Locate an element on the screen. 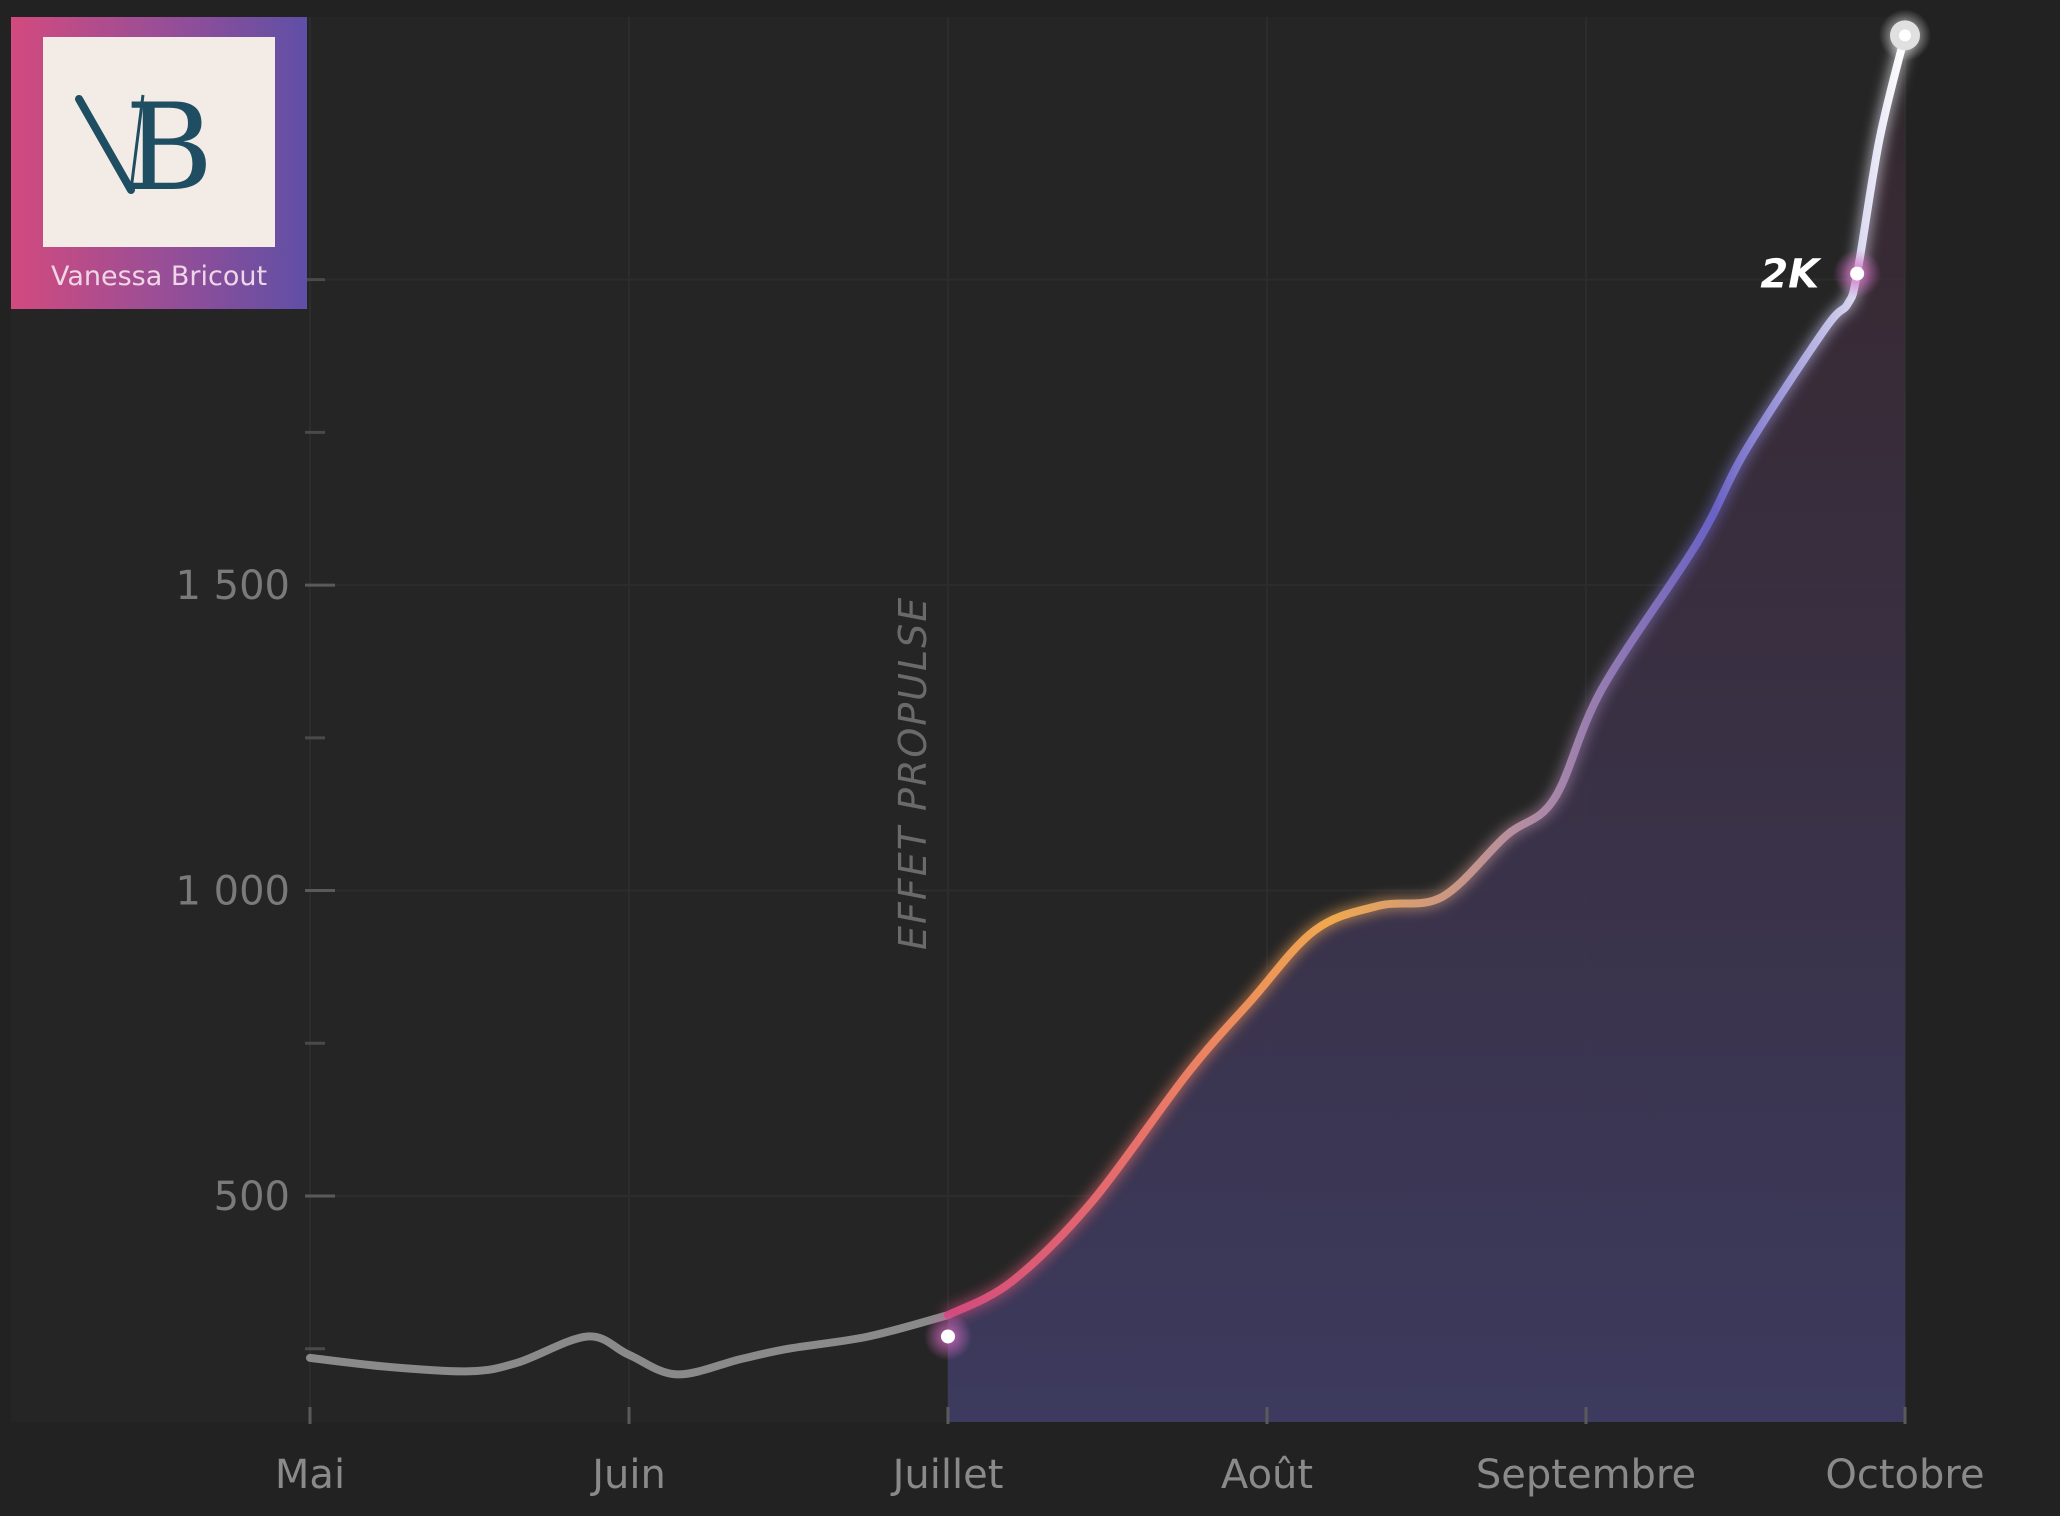 The width and height of the screenshot is (2060, 1516). y-tick-label: 1 500 is located at coordinates (232, 586).